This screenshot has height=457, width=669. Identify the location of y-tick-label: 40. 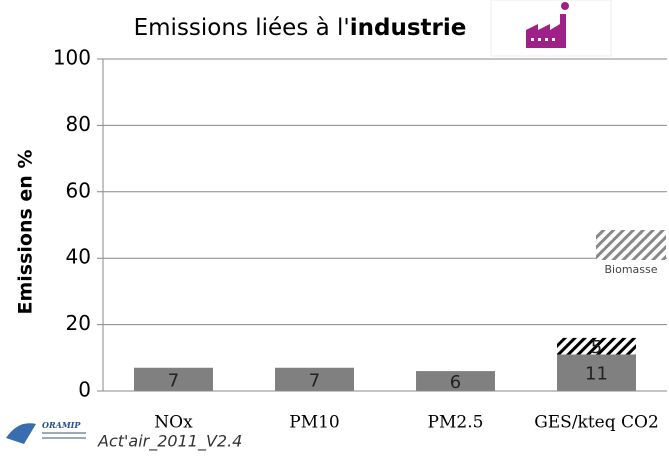
(78, 257).